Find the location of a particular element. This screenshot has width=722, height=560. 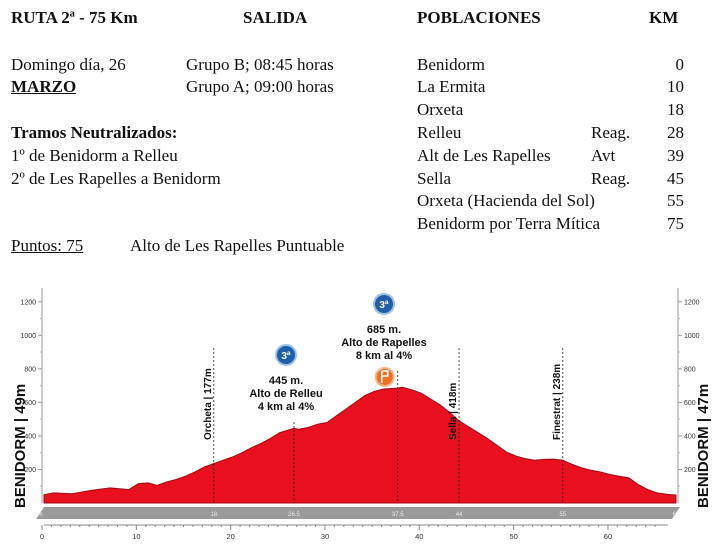

climb-label: 4 km al 4% is located at coordinates (286, 407).